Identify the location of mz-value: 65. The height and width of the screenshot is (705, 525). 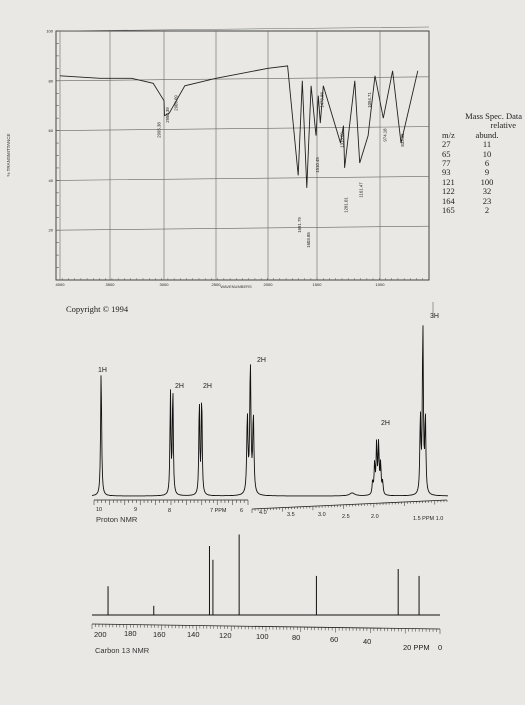
(446, 153).